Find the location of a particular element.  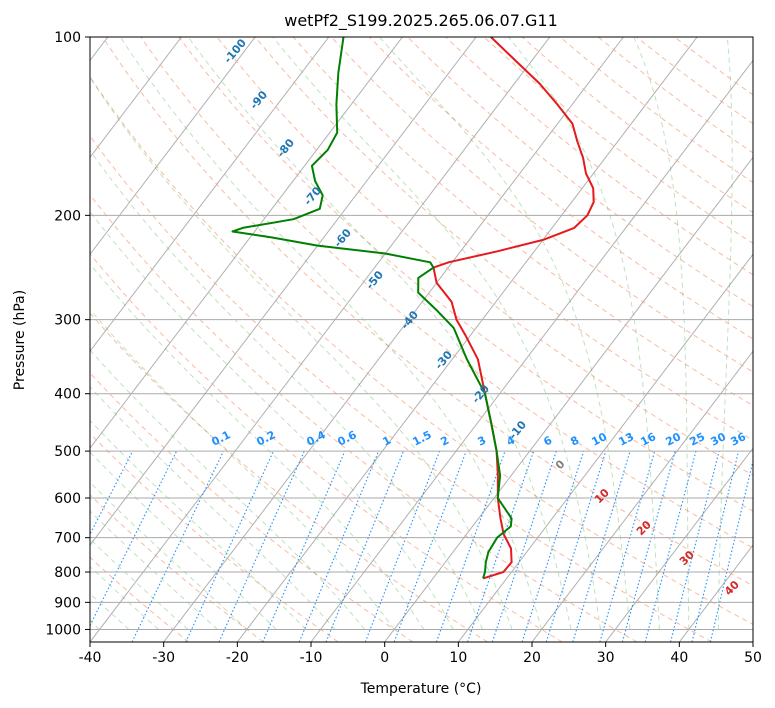

y-tick-label: 400 is located at coordinates (67, 395).